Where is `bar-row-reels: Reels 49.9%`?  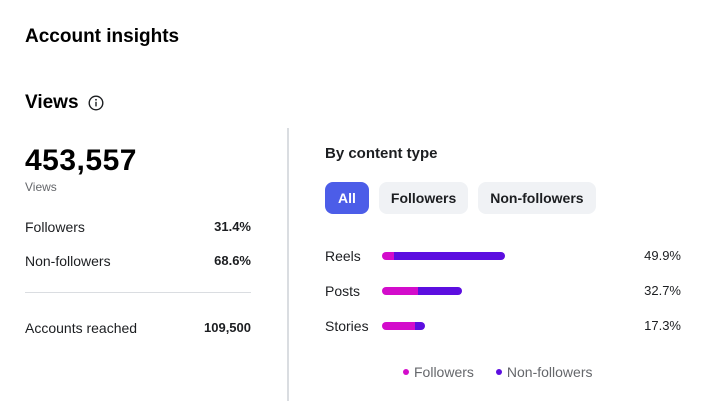 bar-row-reels: Reels 49.9% is located at coordinates (503, 256).